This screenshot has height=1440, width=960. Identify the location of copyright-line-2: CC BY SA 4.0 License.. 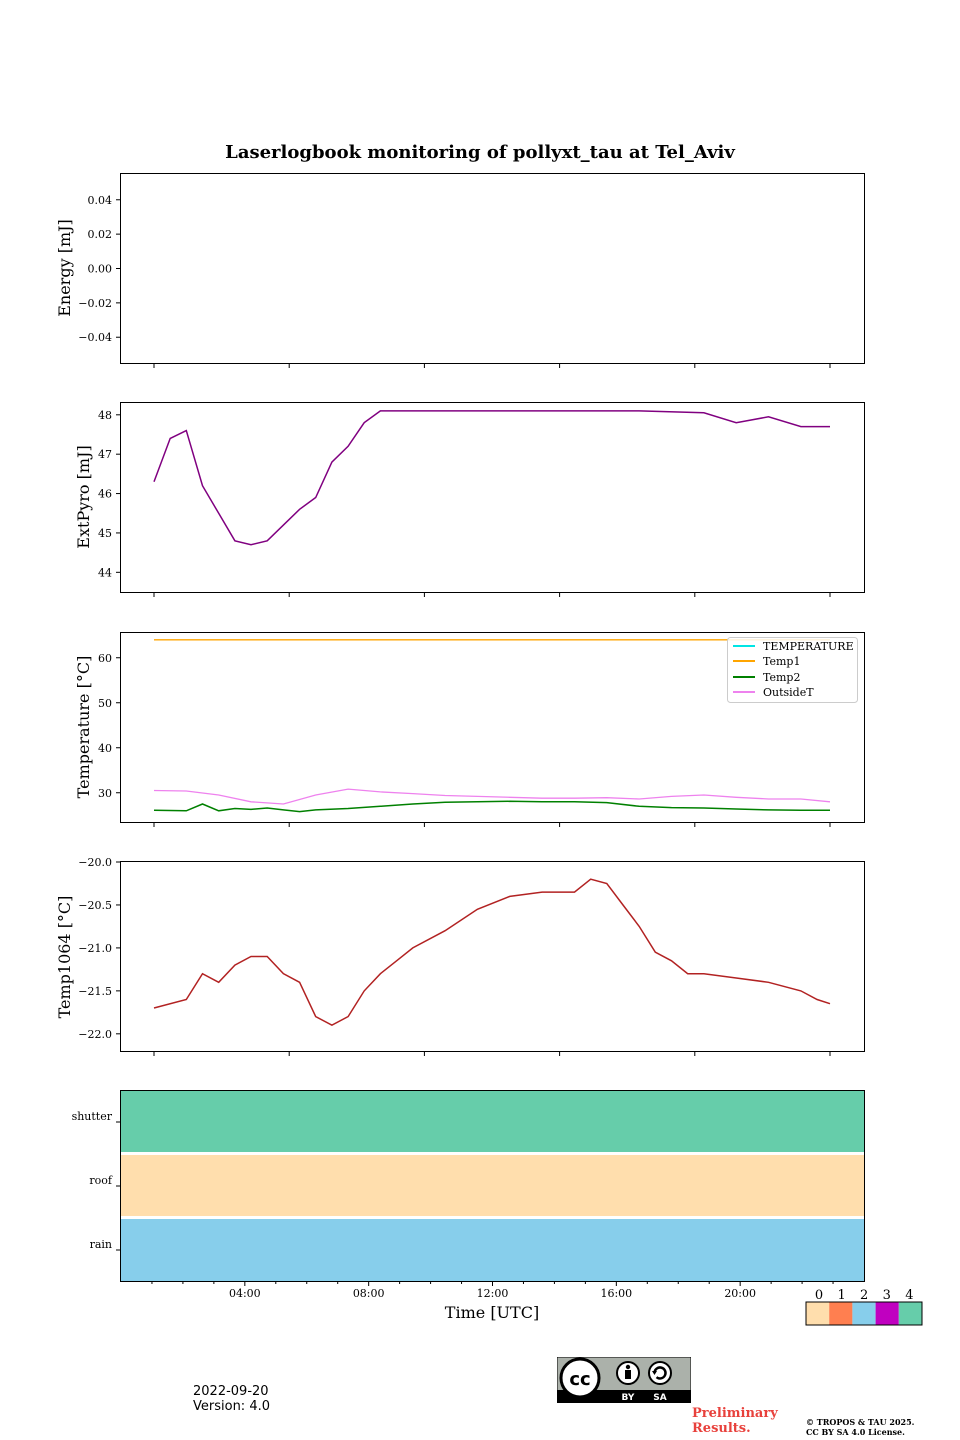
(855, 1432).